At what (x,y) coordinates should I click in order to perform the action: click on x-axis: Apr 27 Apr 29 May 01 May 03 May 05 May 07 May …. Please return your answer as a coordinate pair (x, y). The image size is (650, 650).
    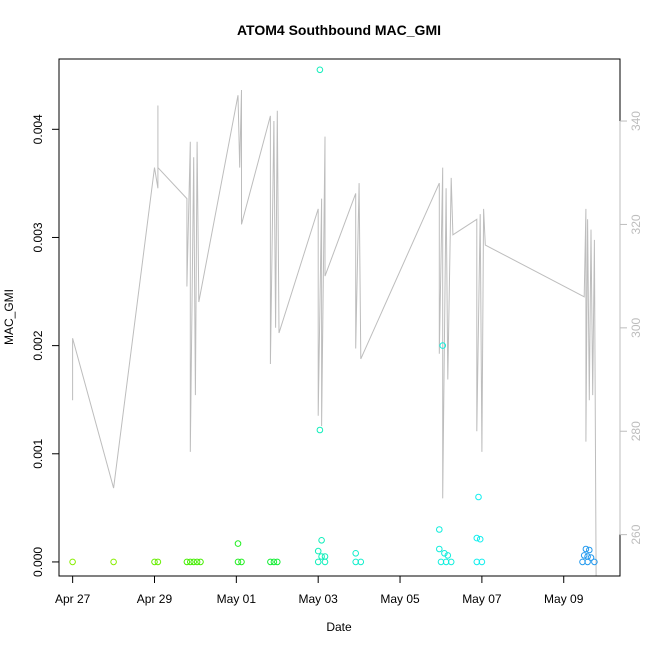
    Looking at the image, I should click on (319, 590).